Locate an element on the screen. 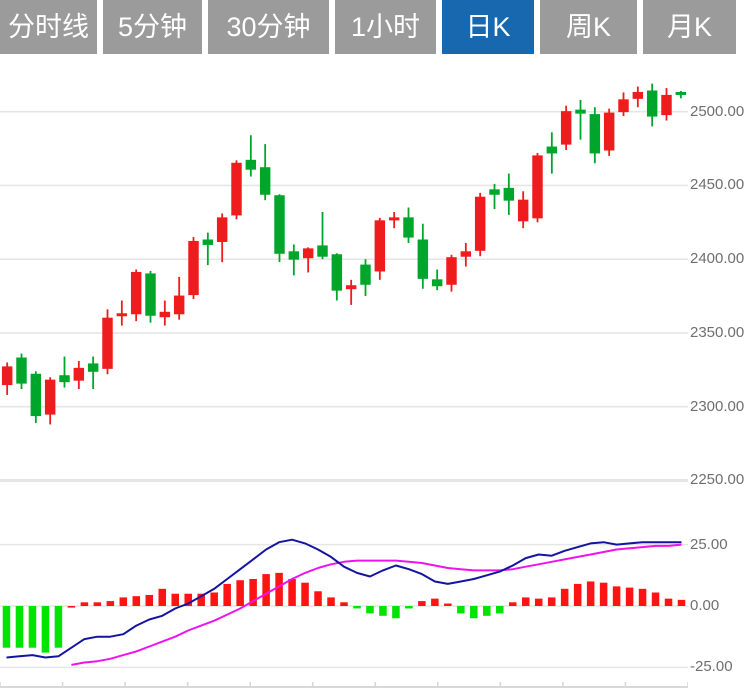 The width and height of the screenshot is (750, 695). tab-5min: 5分钟 is located at coordinates (152, 27).